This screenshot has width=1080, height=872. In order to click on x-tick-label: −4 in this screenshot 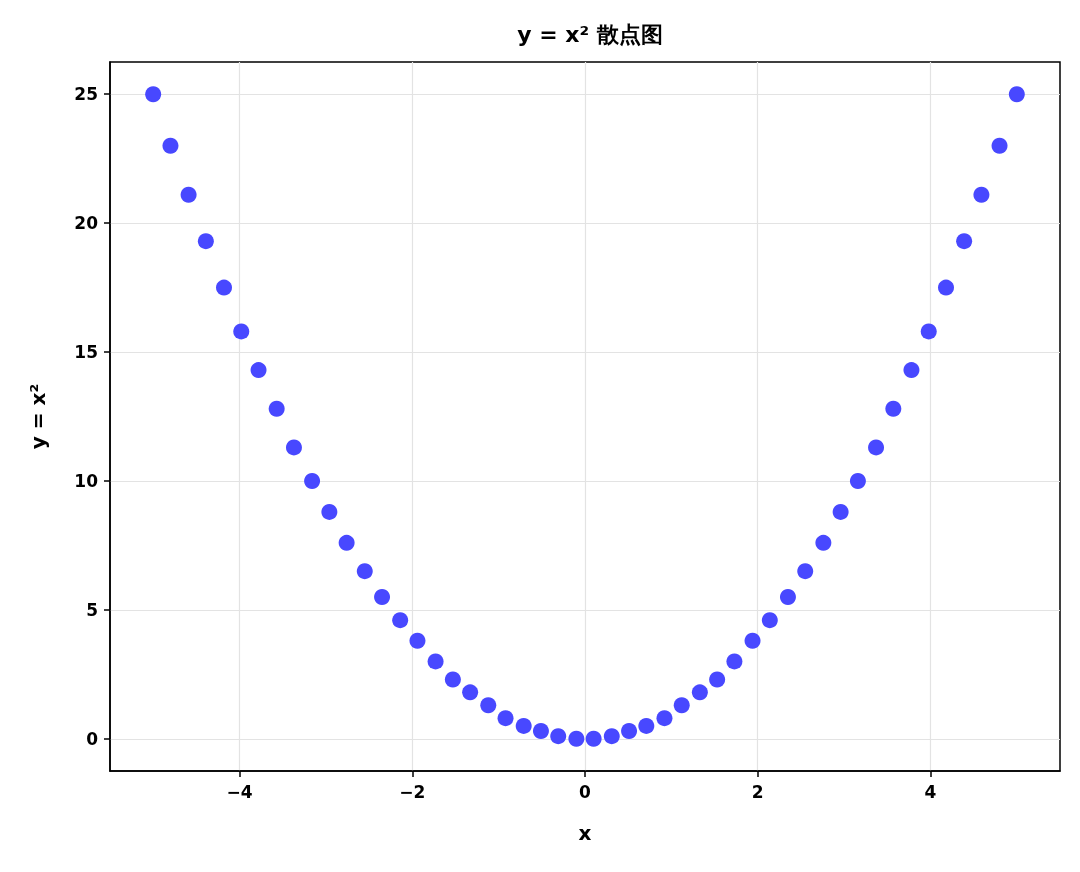, I will do `click(239, 791)`.